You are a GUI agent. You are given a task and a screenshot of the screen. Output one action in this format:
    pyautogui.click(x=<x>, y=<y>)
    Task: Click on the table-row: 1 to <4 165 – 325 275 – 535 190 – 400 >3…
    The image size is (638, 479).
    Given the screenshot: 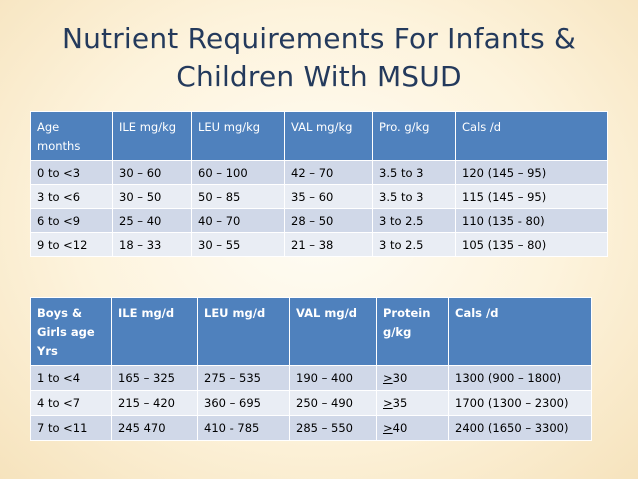 What is the action you would take?
    pyautogui.click(x=311, y=378)
    